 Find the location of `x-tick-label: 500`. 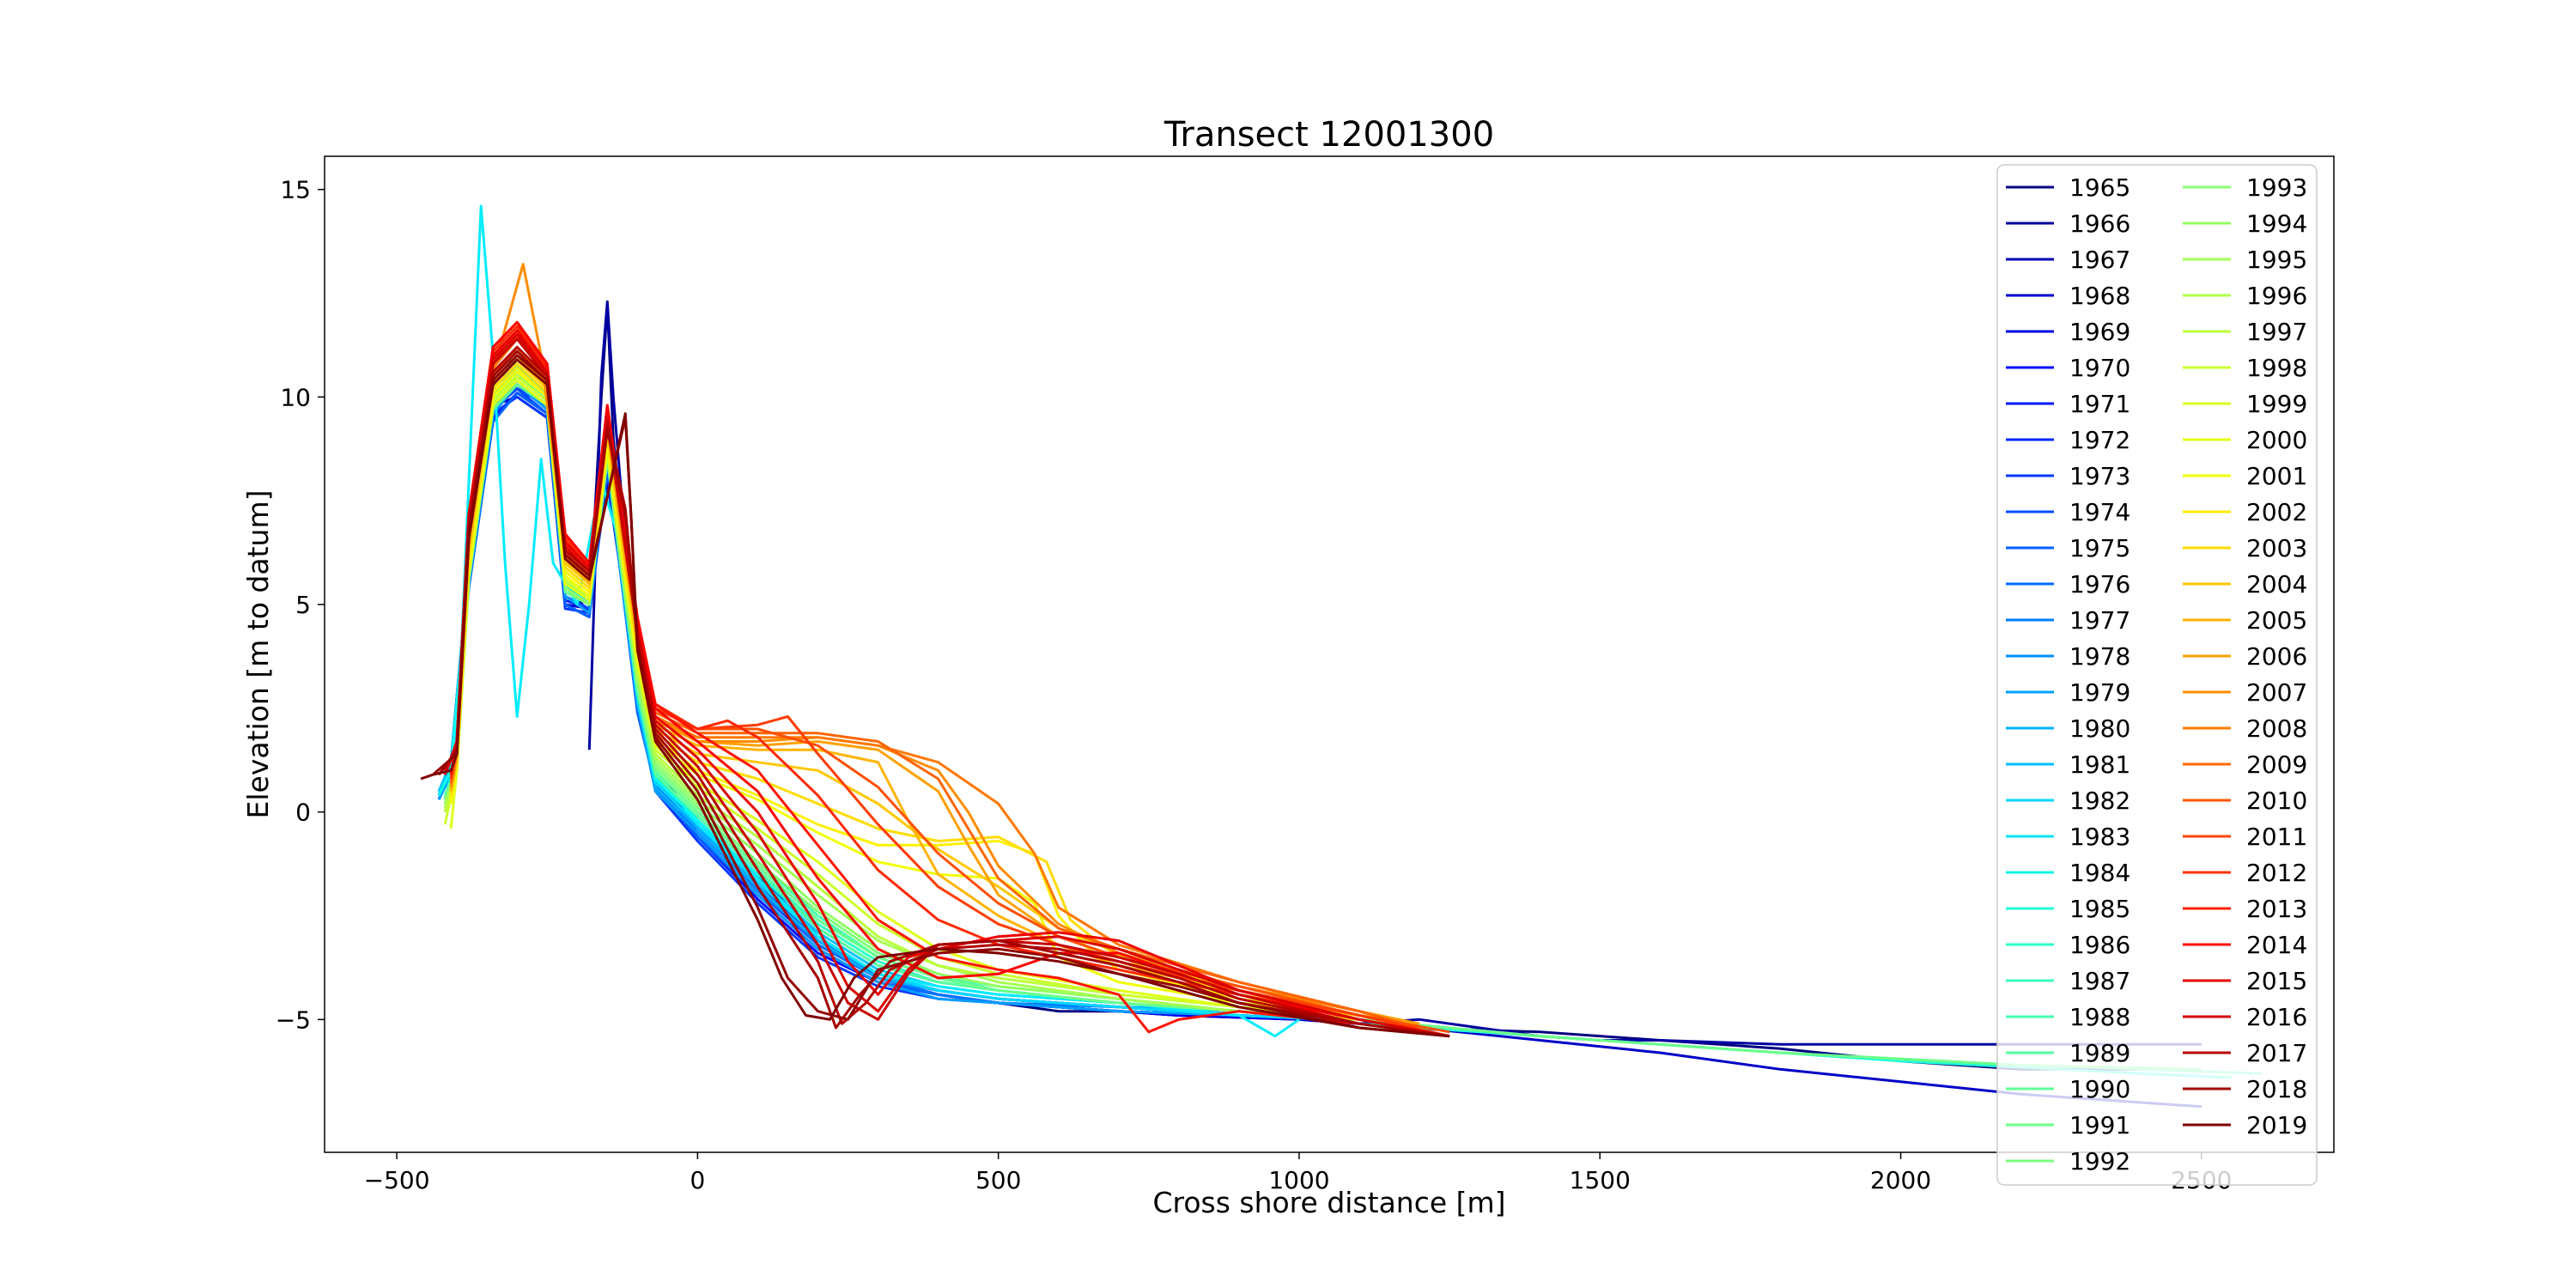

x-tick-label: 500 is located at coordinates (998, 1180).